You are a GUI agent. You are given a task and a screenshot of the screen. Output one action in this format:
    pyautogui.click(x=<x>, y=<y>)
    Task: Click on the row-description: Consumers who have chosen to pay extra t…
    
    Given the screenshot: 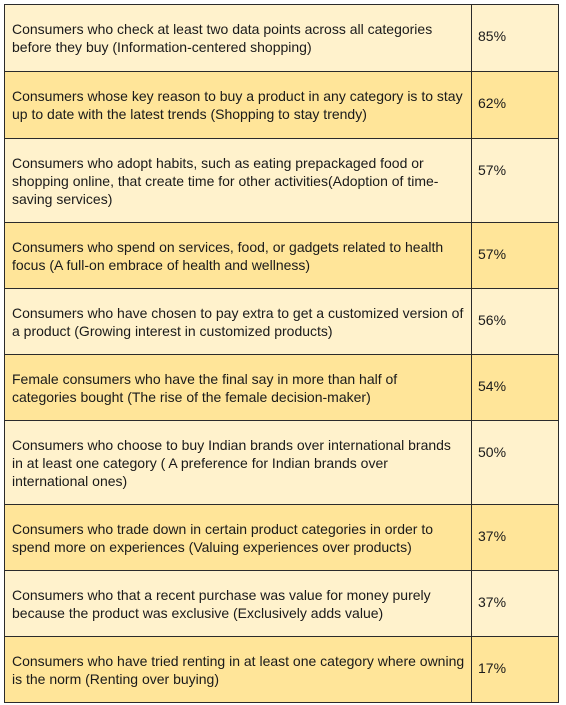 What is the action you would take?
    pyautogui.click(x=238, y=321)
    